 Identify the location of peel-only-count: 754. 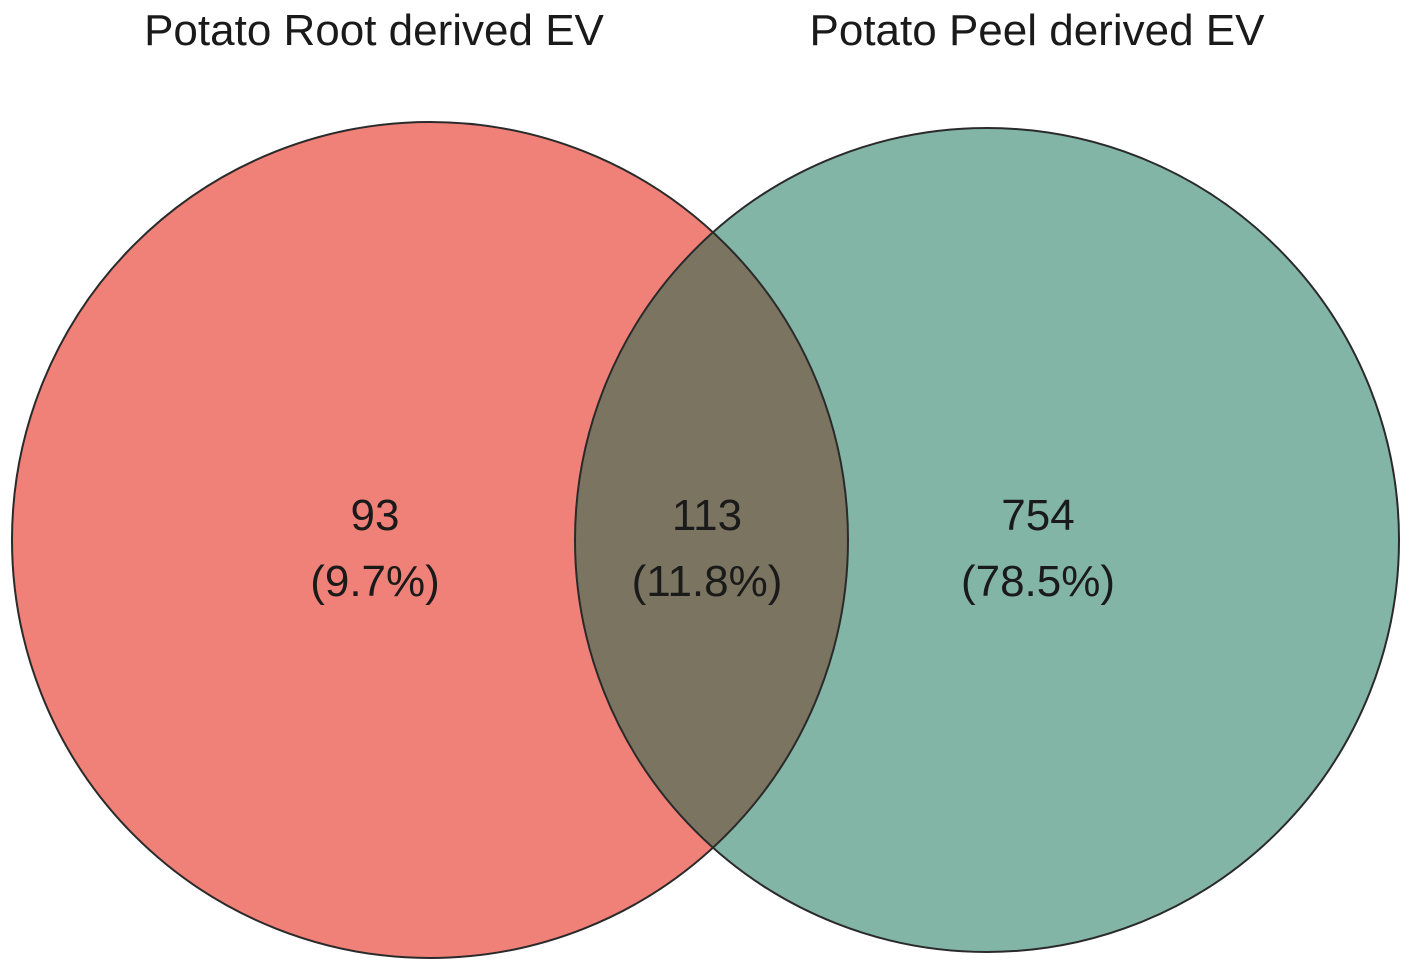
(1037, 515).